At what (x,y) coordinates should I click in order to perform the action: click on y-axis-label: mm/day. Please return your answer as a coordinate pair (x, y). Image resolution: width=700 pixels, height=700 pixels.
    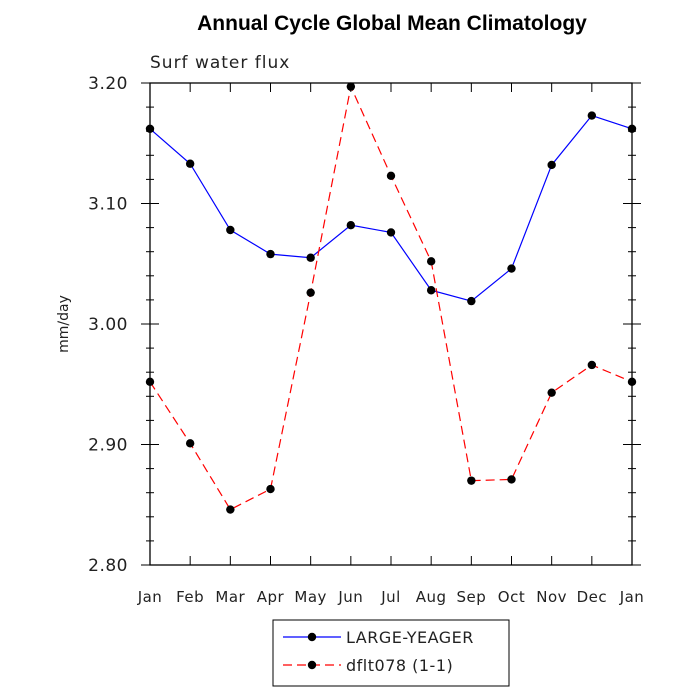
    Looking at the image, I should click on (64, 324).